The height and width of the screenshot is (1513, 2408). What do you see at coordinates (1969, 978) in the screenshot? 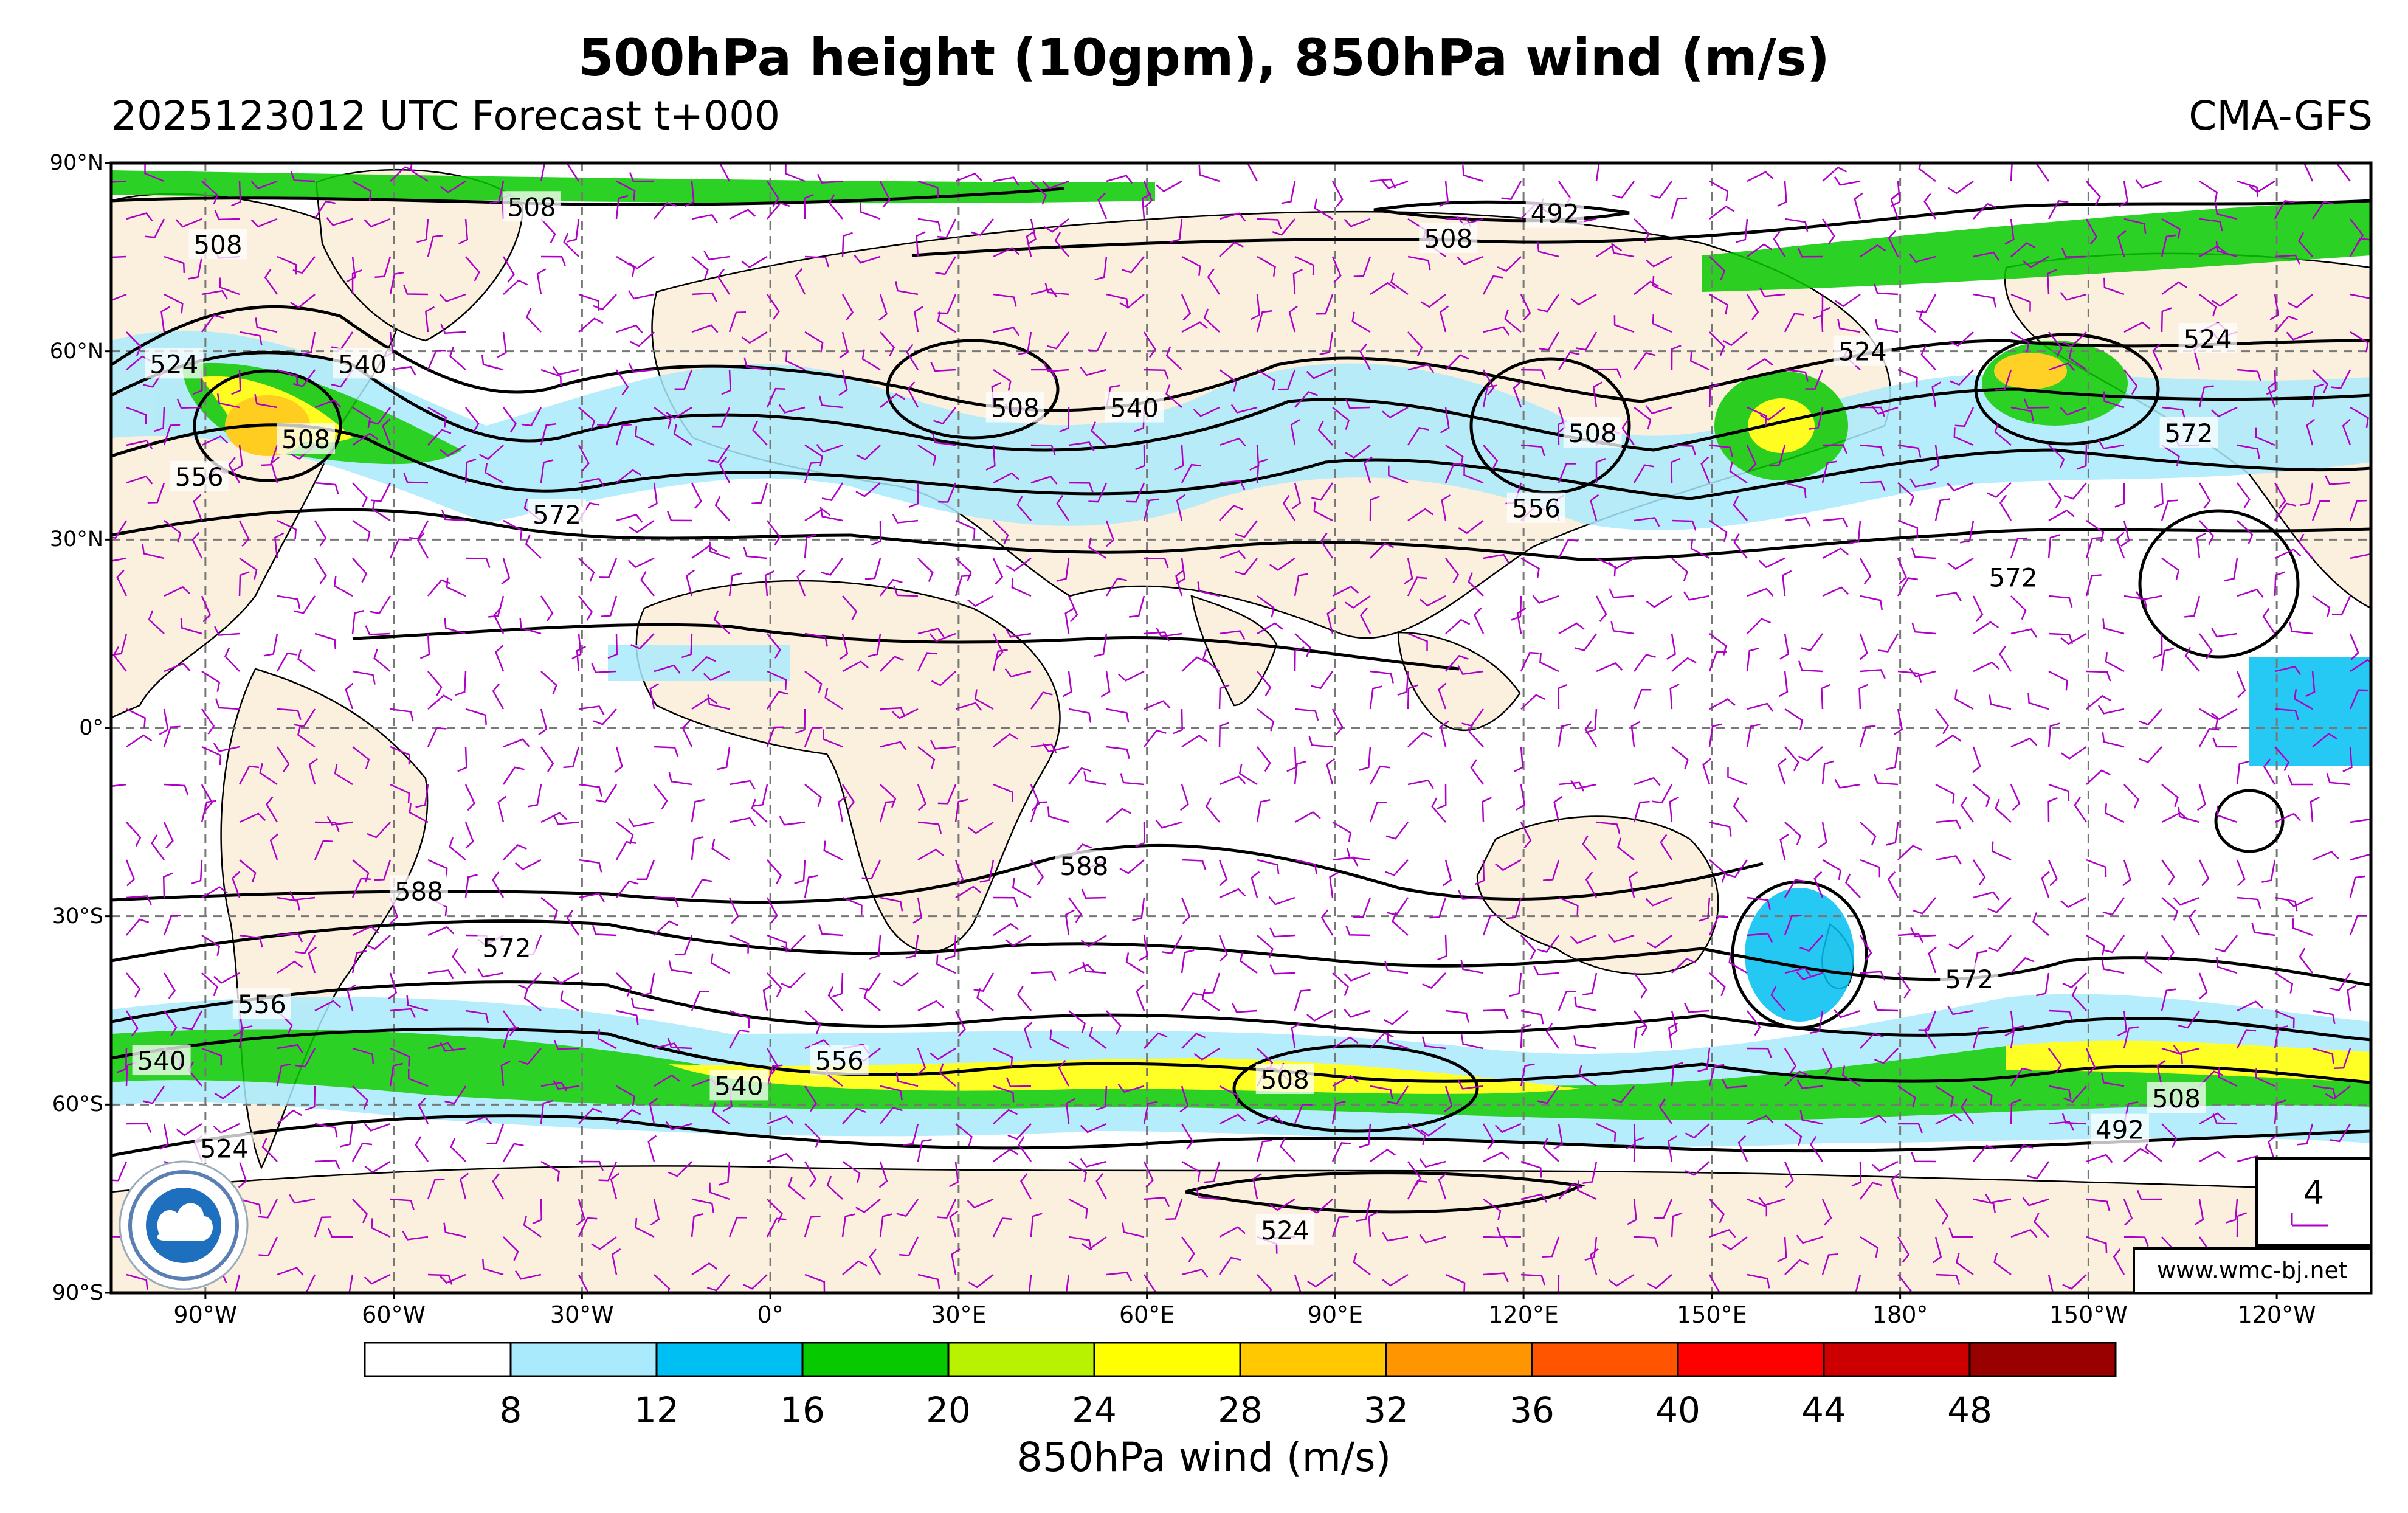
I see `contour-label-background` at bounding box center [1969, 978].